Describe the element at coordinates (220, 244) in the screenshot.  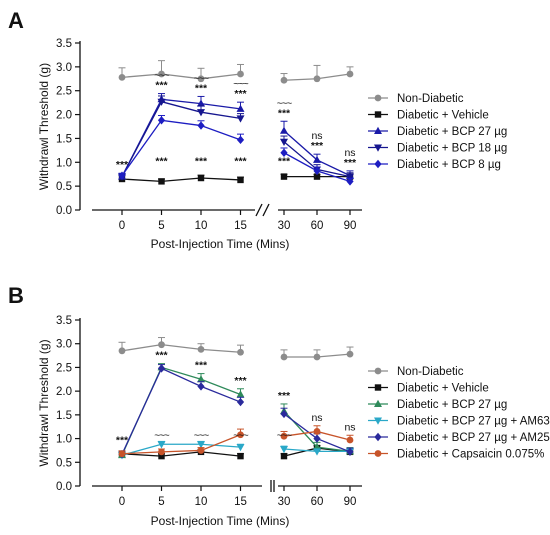
I see `x-axis-label: Post-Injection Time (Mins)` at that location.